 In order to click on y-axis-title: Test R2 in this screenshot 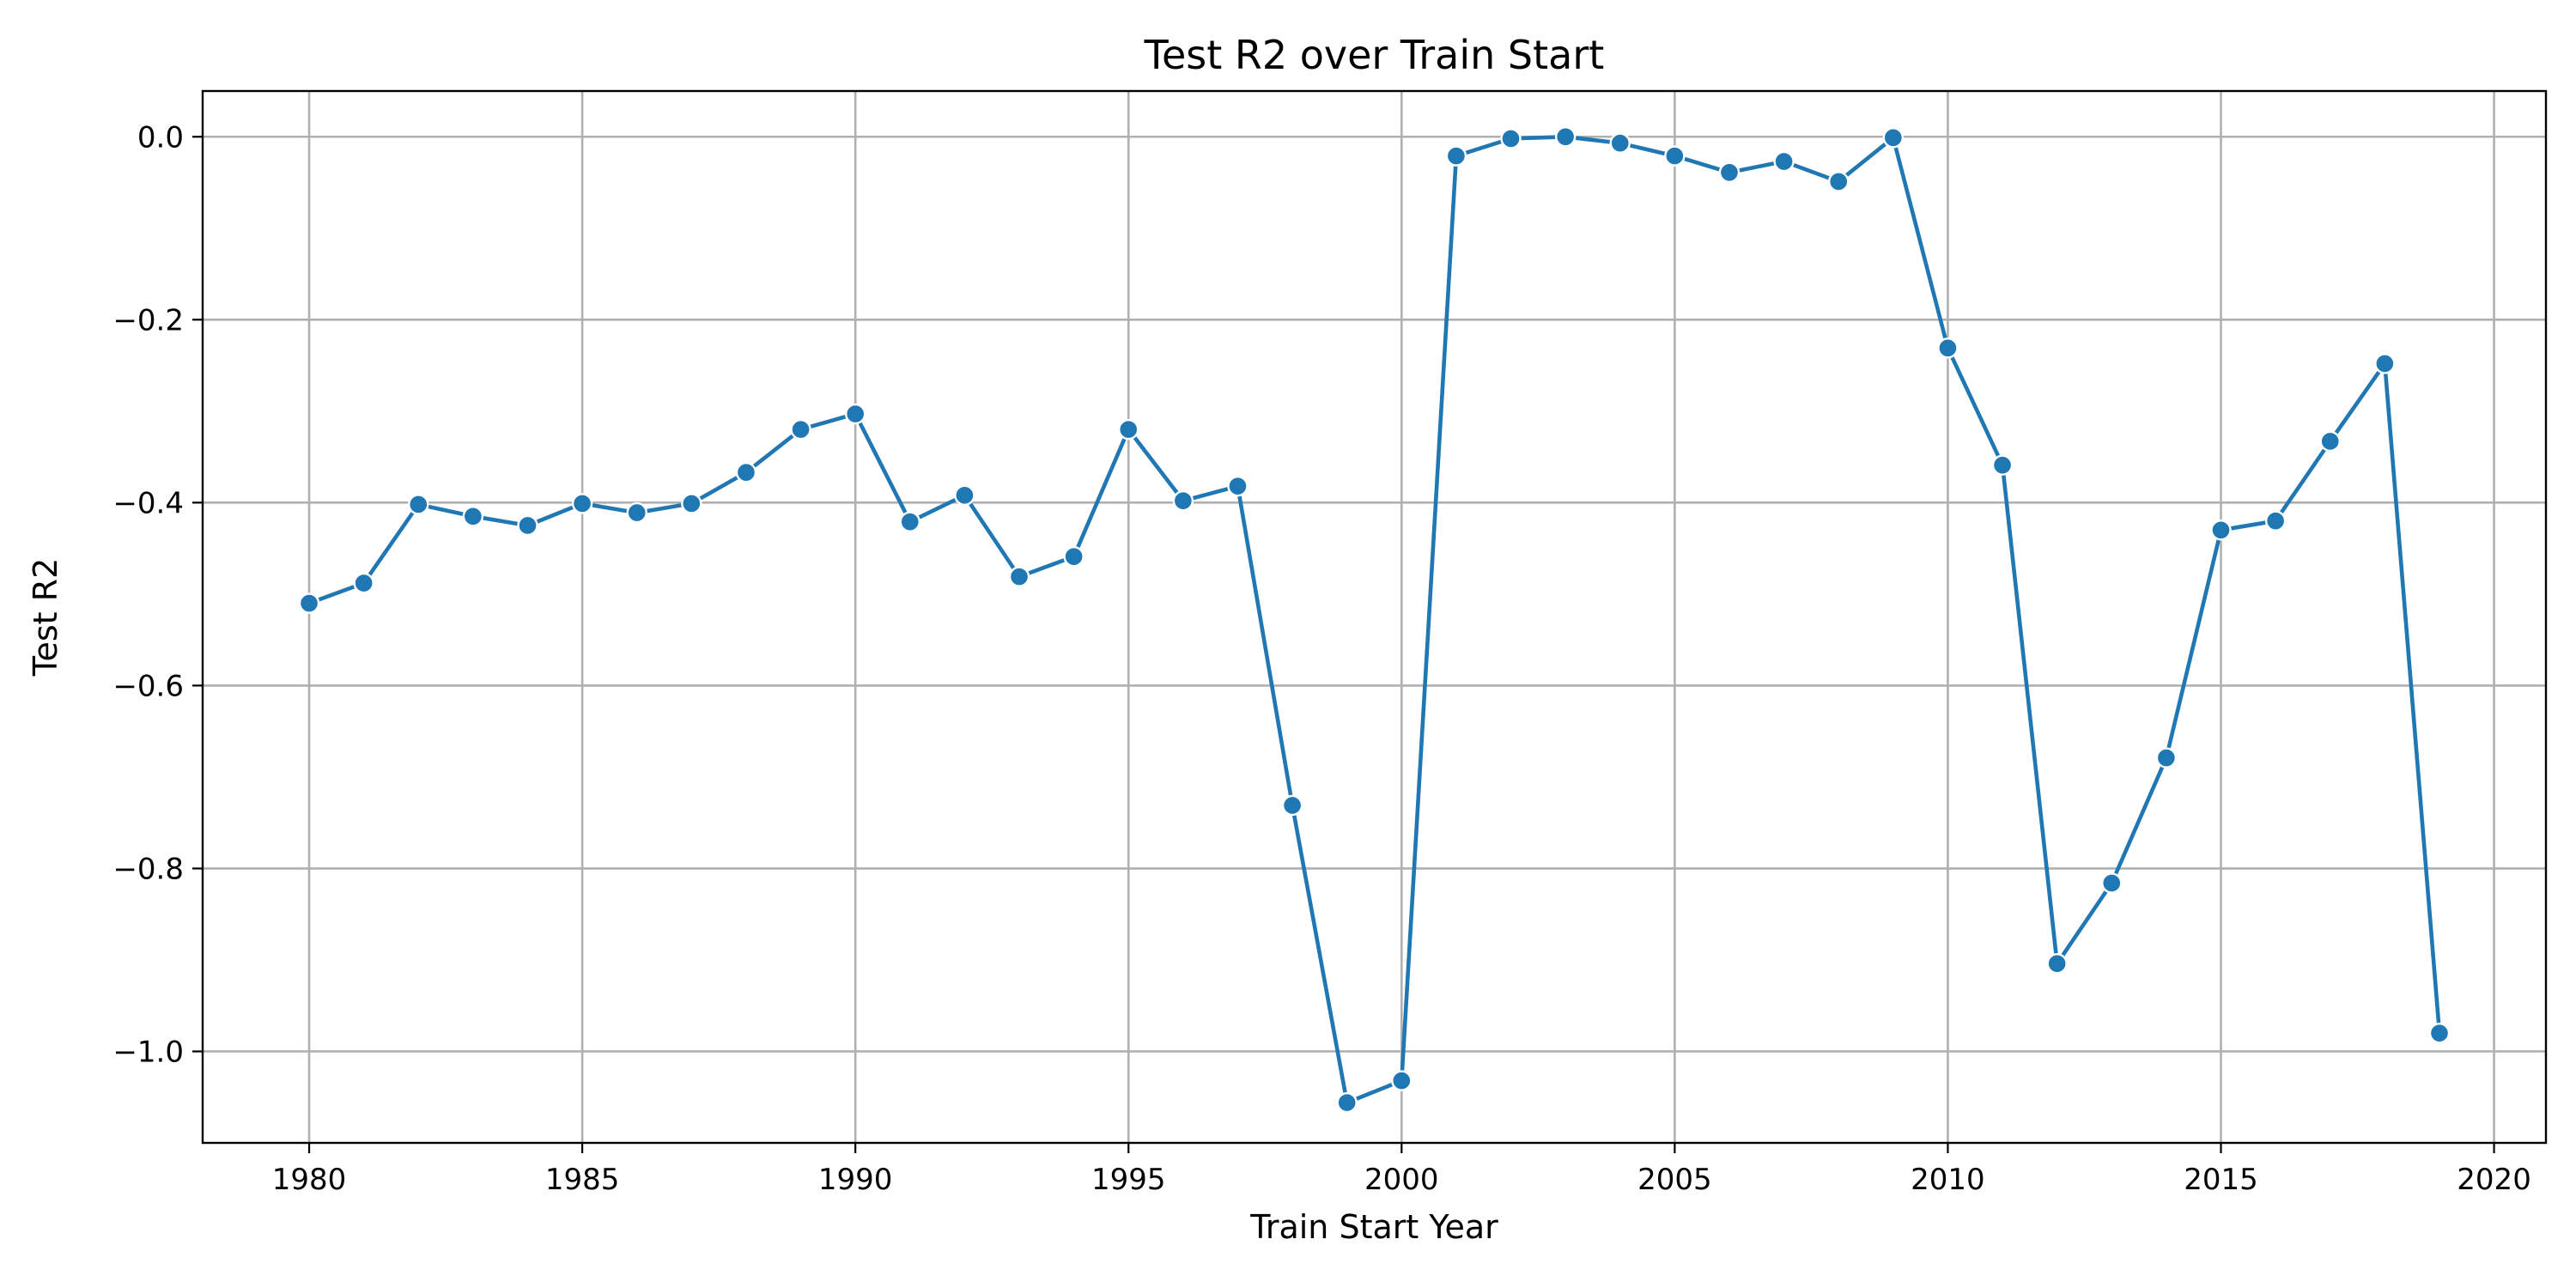, I will do `click(45, 618)`.